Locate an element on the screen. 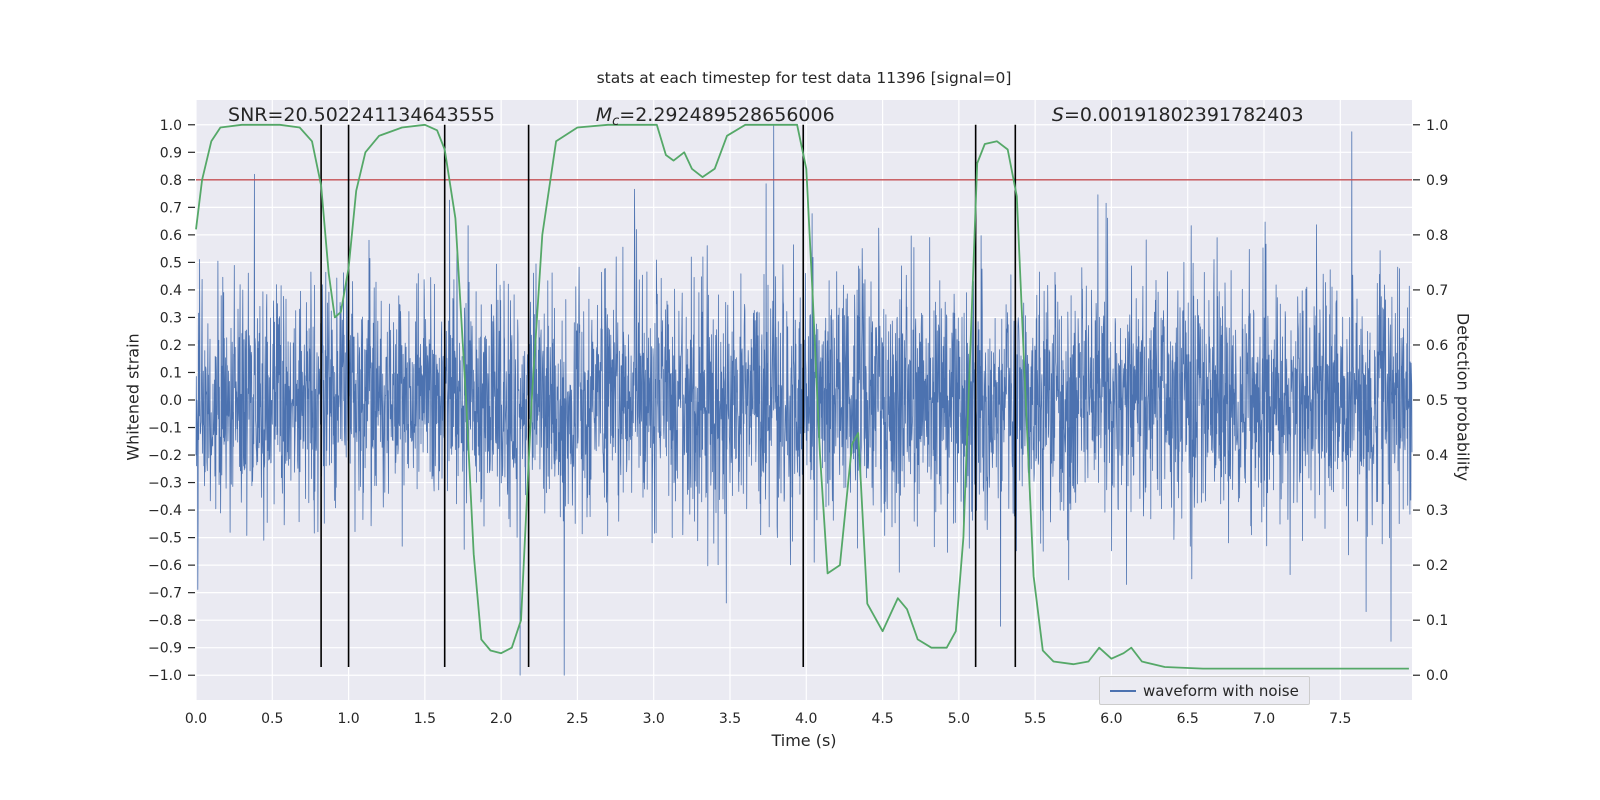  x-tick-label: 6.5 is located at coordinates (1188, 719).